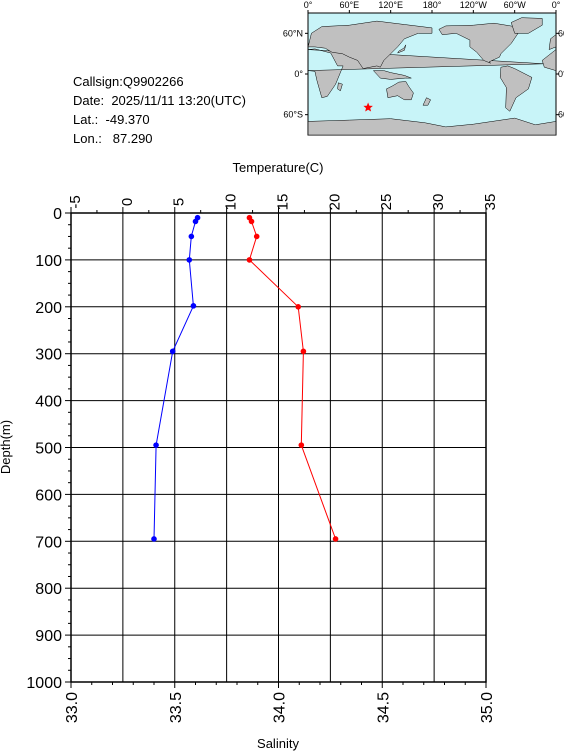  I want to click on date-value: 2025/11/11 13:20(UTC), so click(178, 100).